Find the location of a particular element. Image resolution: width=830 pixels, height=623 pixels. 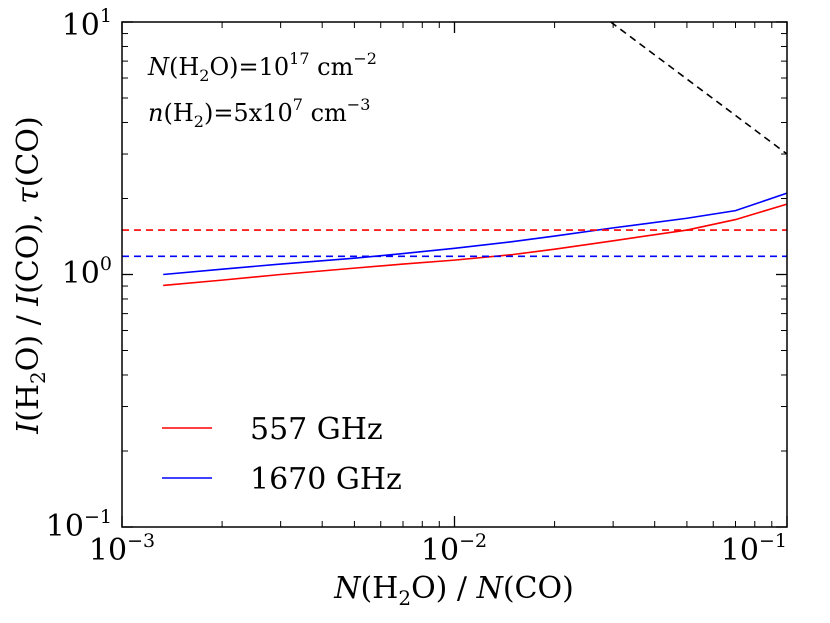

reference-dashed-line is located at coordinates (699, 88).